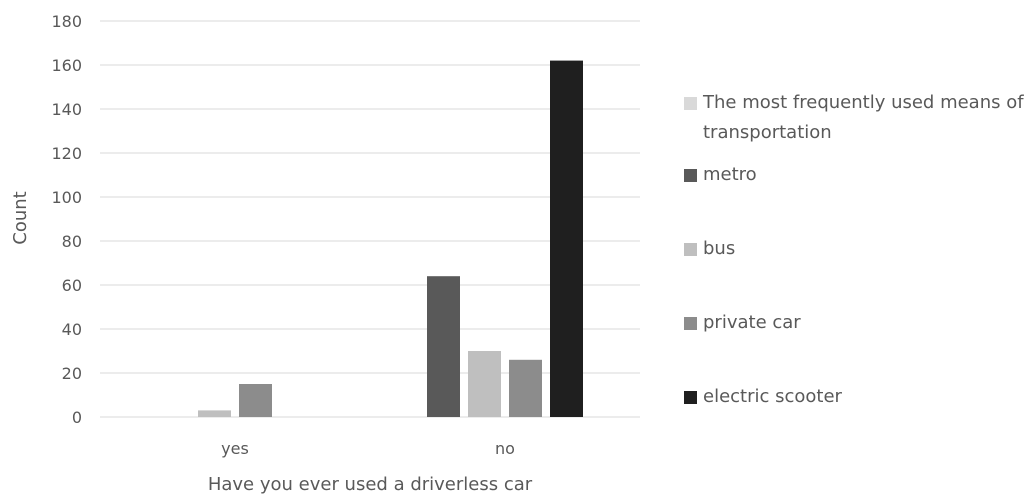 The width and height of the screenshot is (1027, 499). What do you see at coordinates (690, 103) in the screenshot?
I see `legend-title-swatch` at bounding box center [690, 103].